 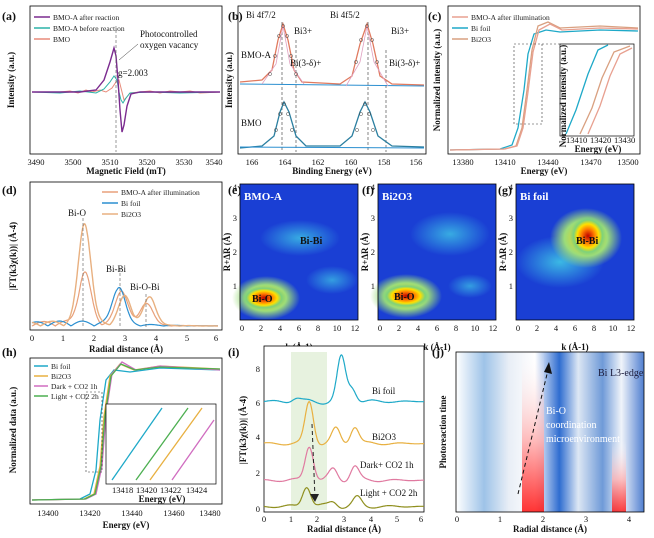 What do you see at coordinates (544, 87) in the screenshot?
I see `series-line-bmo-a` at bounding box center [544, 87].